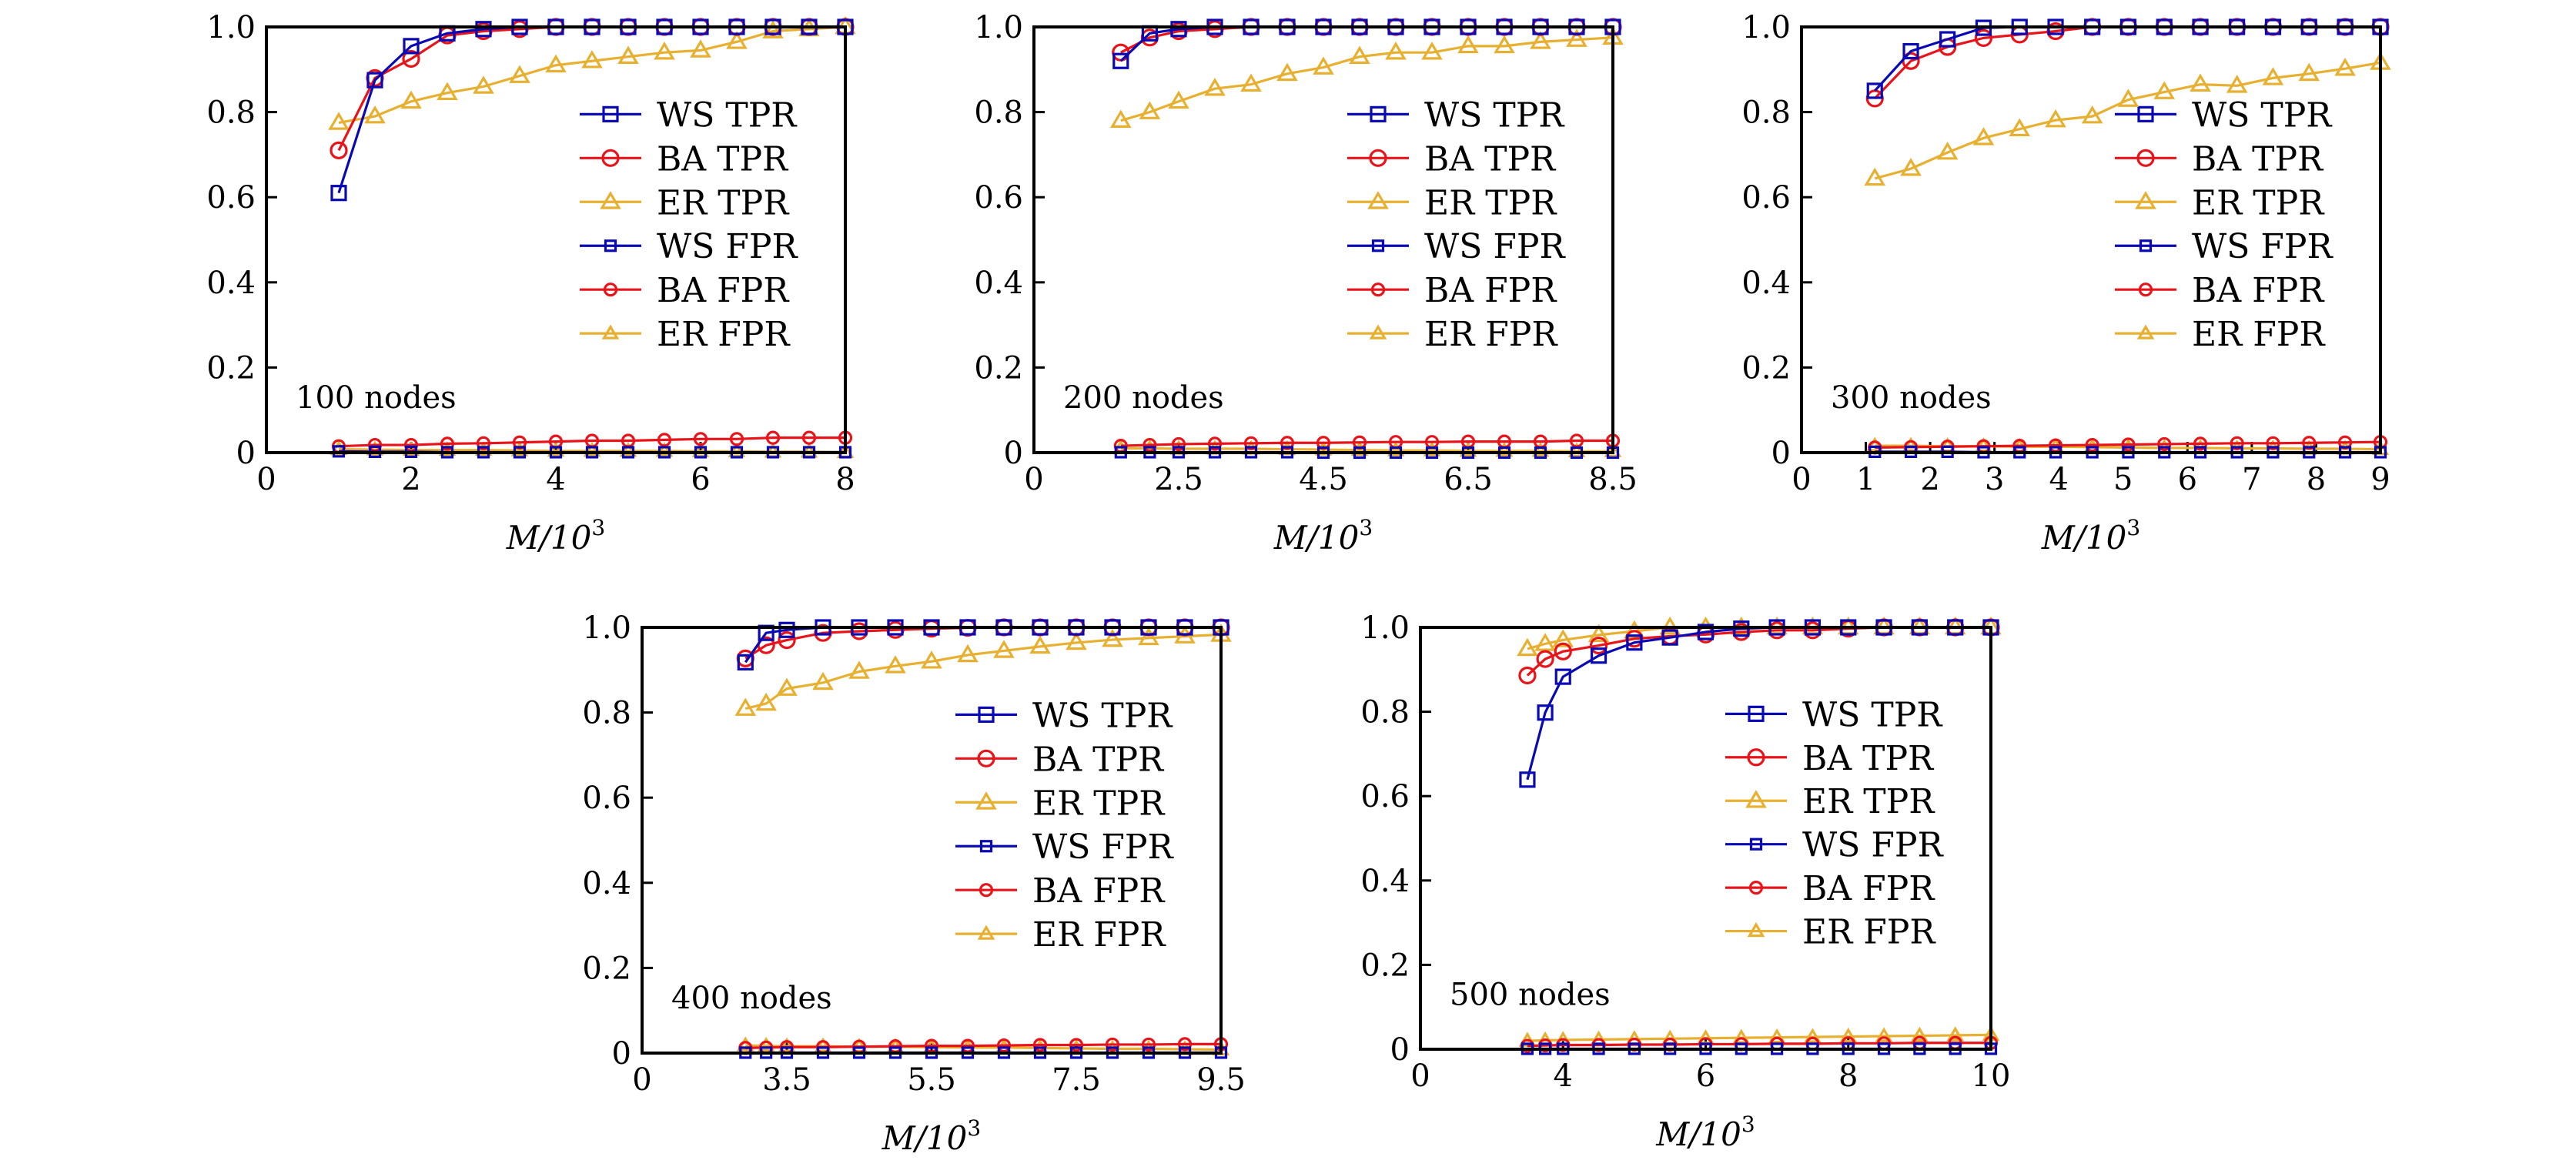  Describe the element at coordinates (1781, 454) in the screenshot. I see `y-tick-label: 0` at that location.